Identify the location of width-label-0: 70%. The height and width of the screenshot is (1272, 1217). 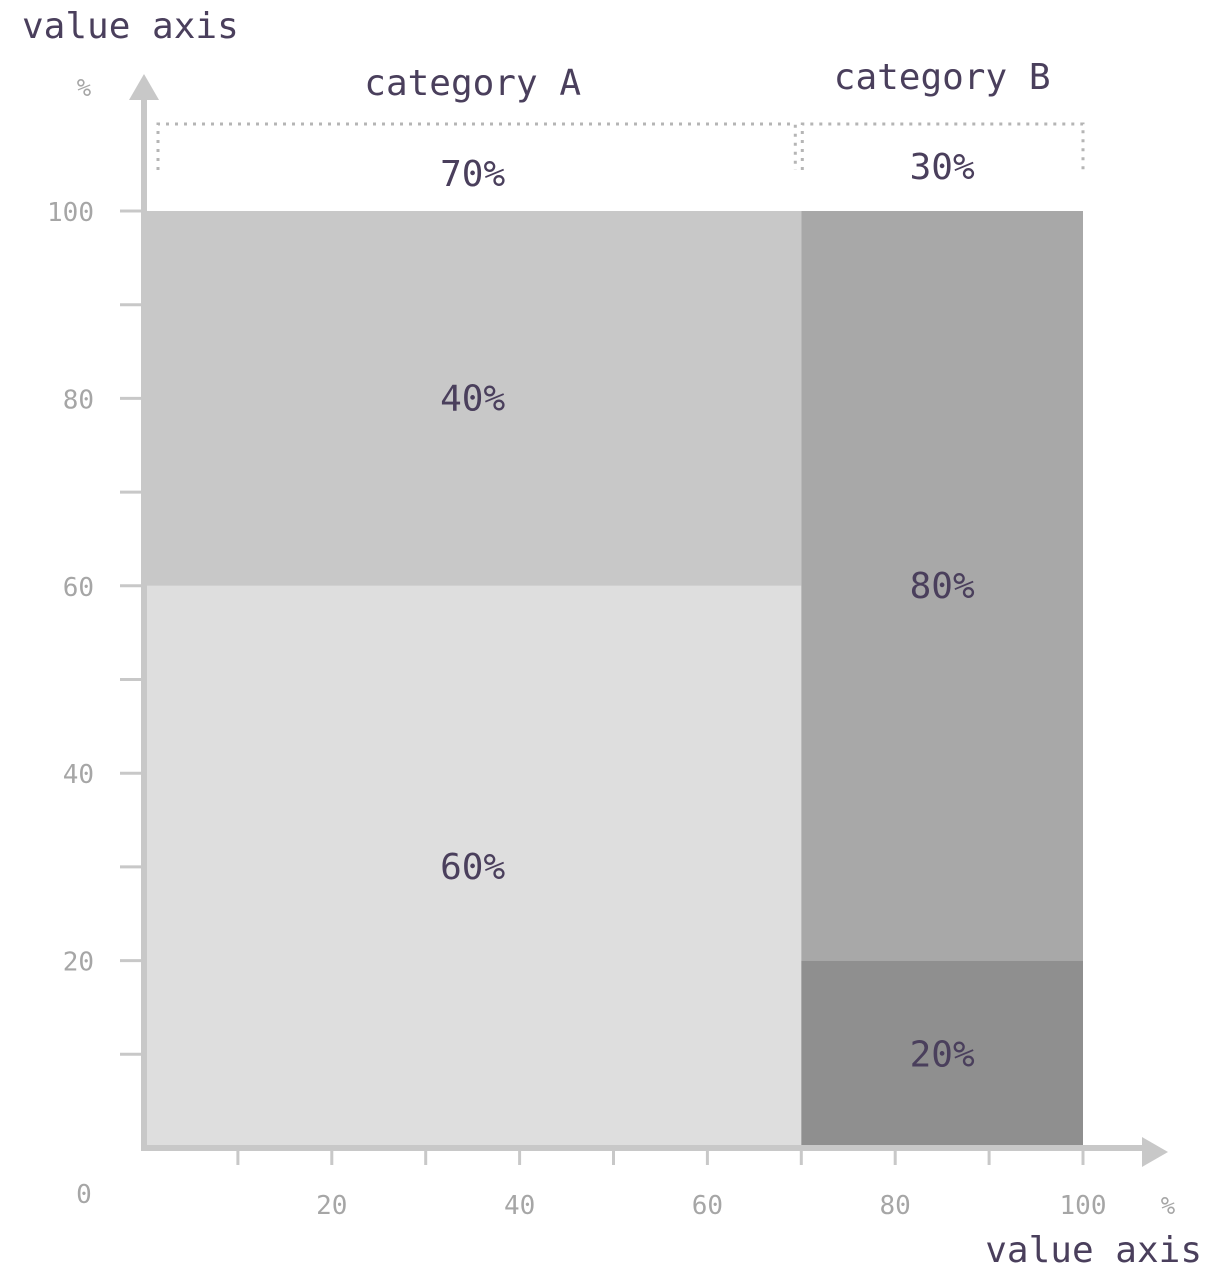
(472, 174).